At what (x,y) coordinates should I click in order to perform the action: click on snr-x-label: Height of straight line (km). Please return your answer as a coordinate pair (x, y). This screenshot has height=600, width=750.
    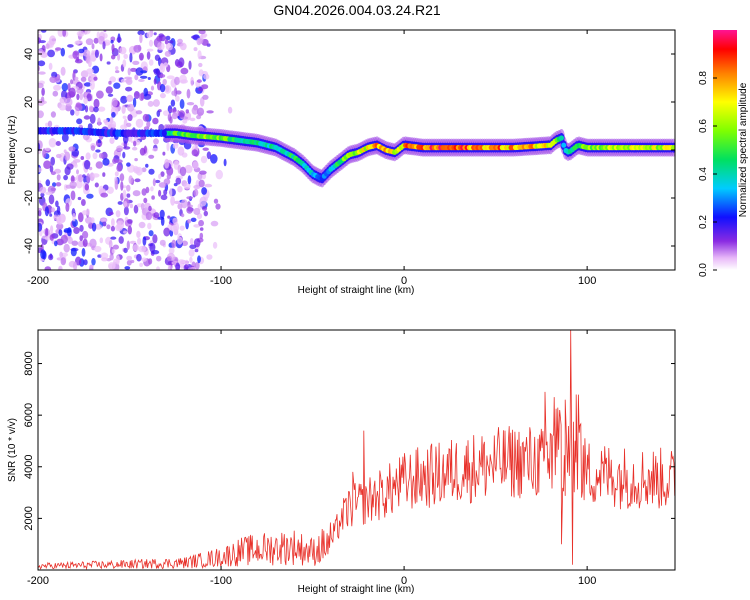
    Looking at the image, I should click on (356, 589).